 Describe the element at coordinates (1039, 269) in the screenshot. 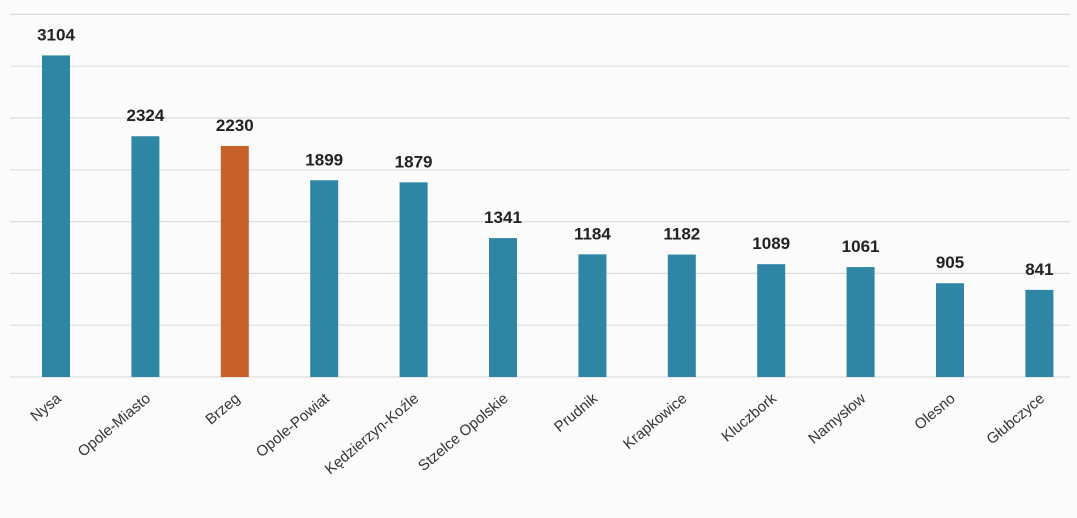

I see `value-label: 841` at that location.